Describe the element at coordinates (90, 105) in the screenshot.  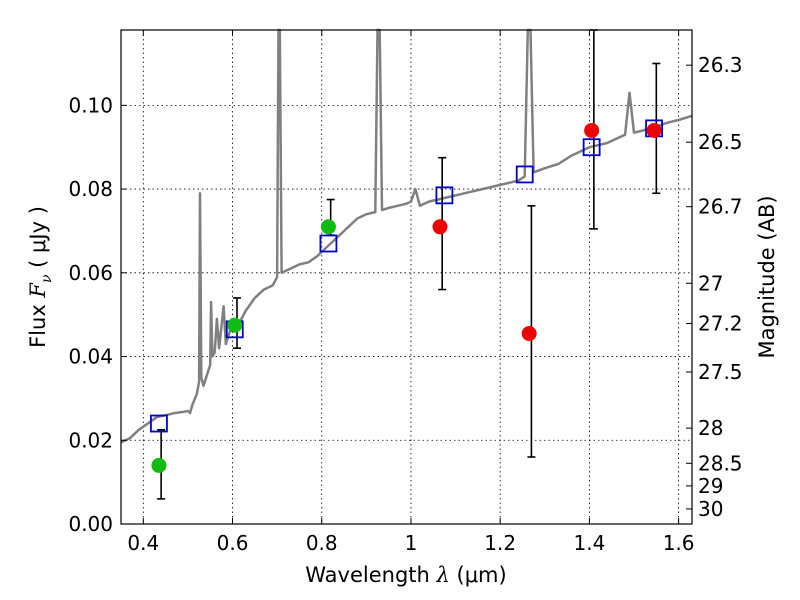
I see `y-tick-label: 0.10` at that location.